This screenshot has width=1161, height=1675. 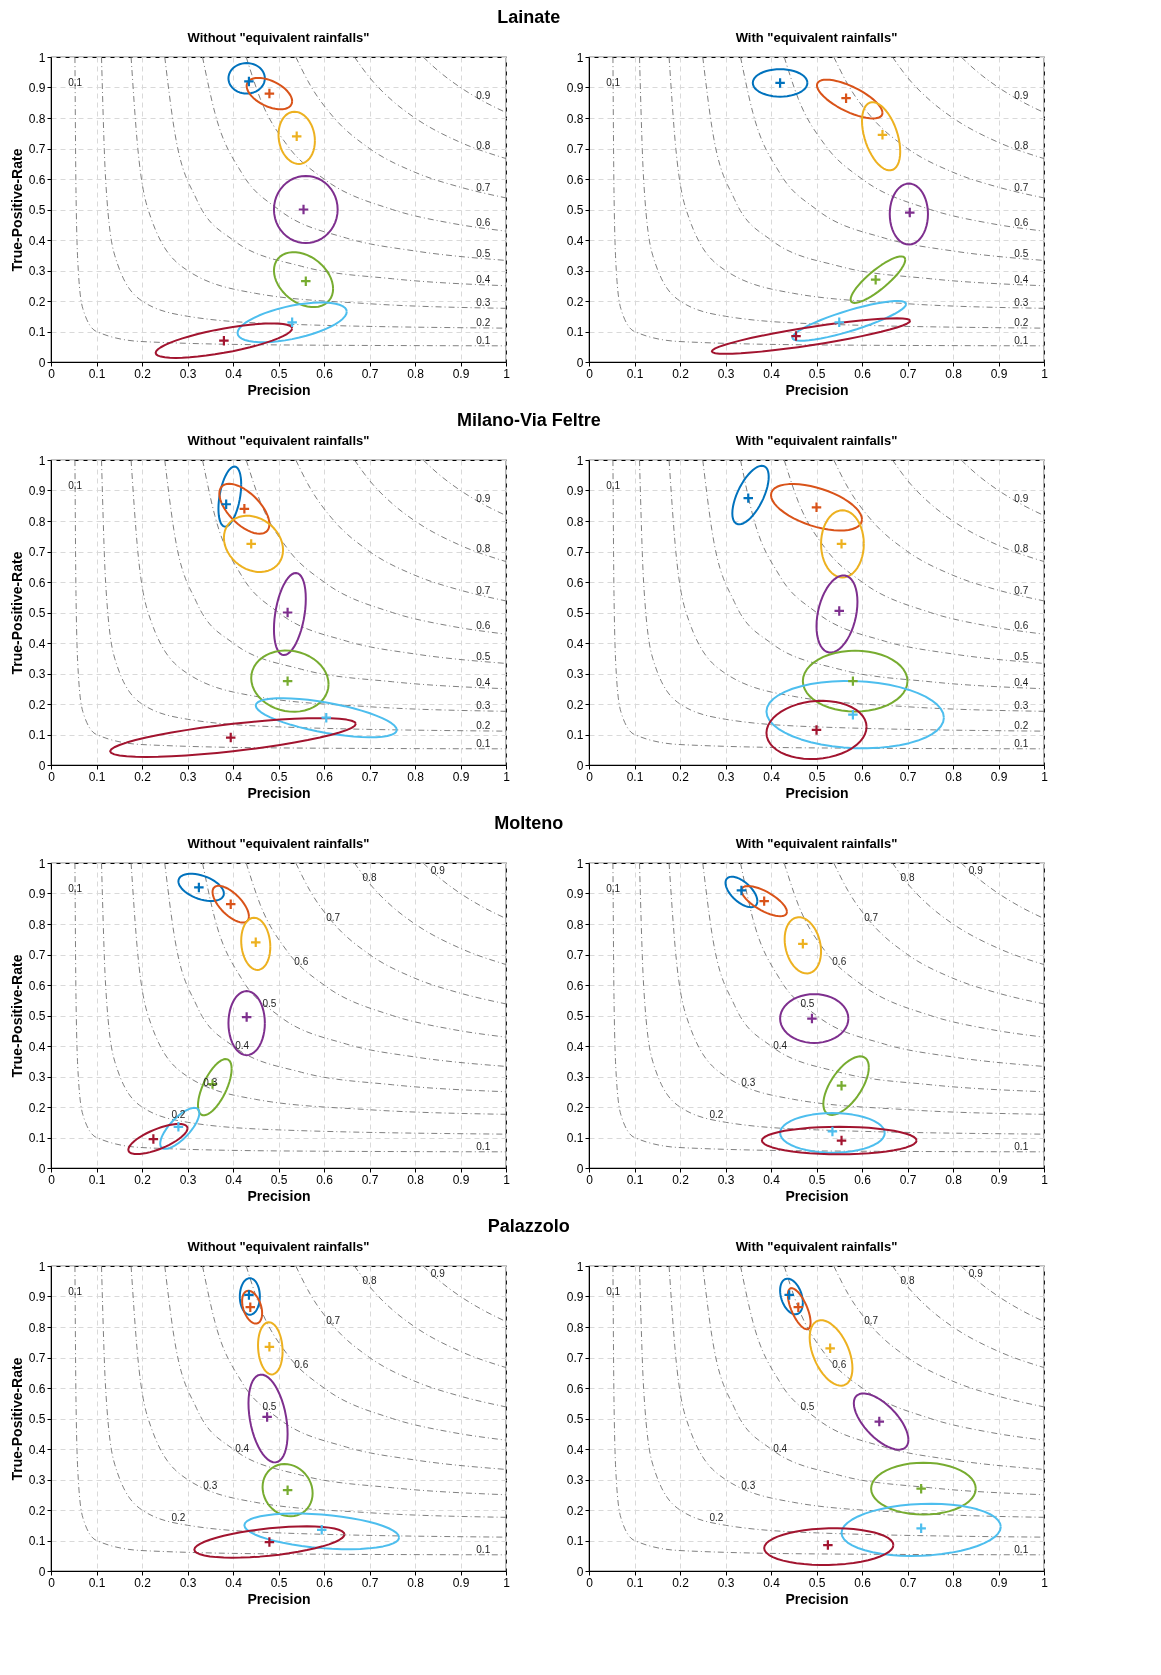 I want to click on y-tick-label: 0.9, so click(x=575, y=491).